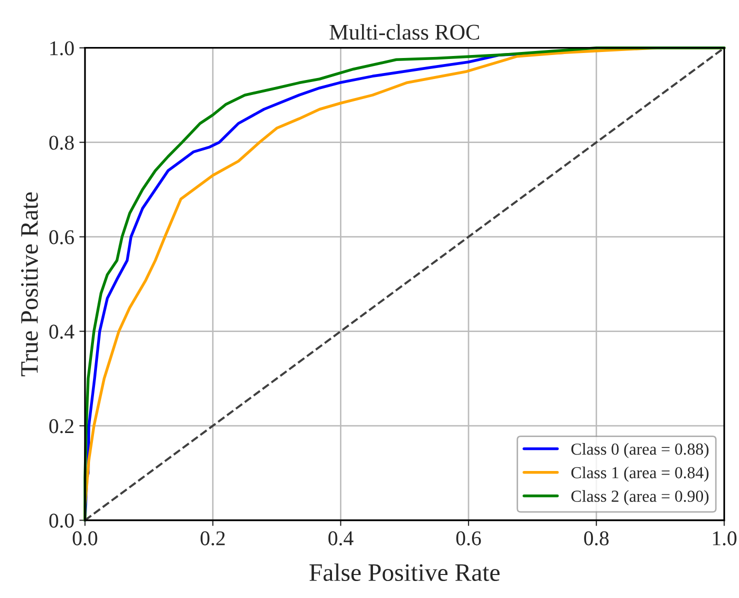 The width and height of the screenshot is (739, 598). Describe the element at coordinates (404, 32) in the screenshot. I see `chart-title: Multi-class ROC` at that location.